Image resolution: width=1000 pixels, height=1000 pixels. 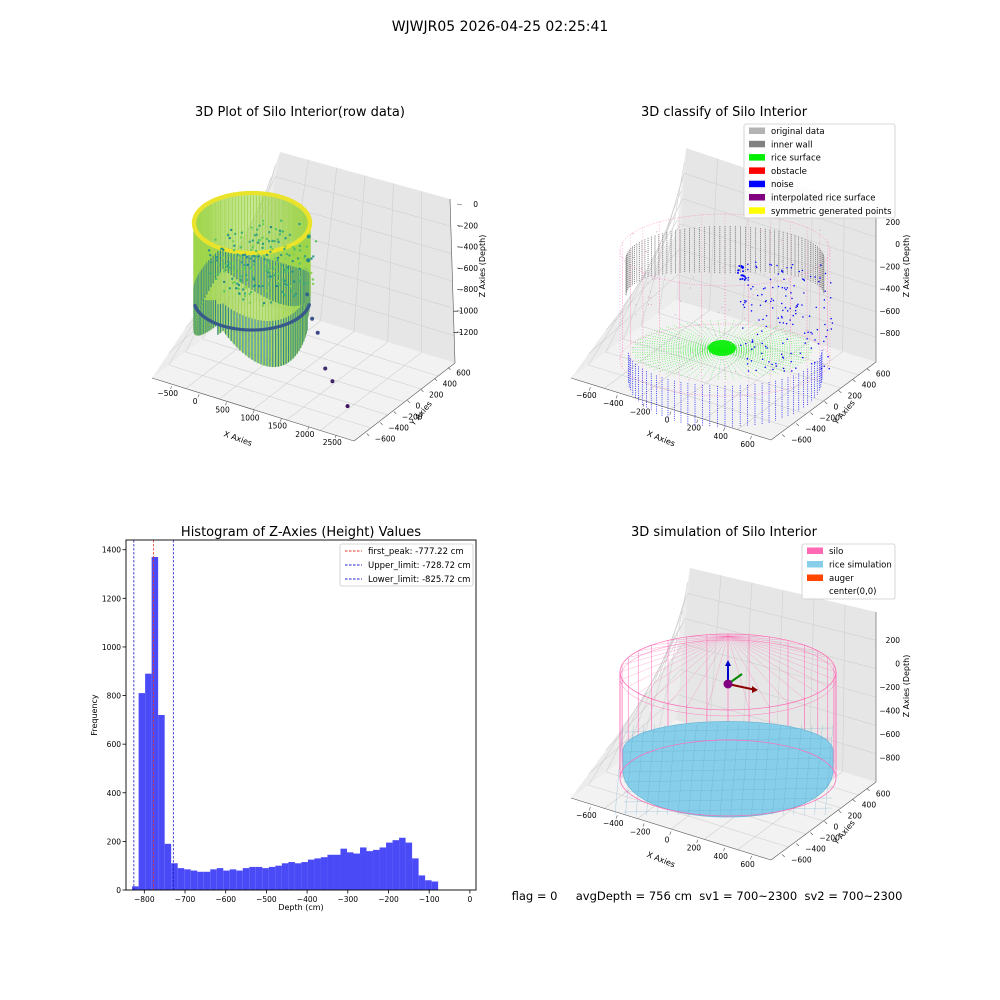 I want to click on panel-sim-z-ticks: 200 0 −200 −400 −600 −800, so click(x=889, y=699).